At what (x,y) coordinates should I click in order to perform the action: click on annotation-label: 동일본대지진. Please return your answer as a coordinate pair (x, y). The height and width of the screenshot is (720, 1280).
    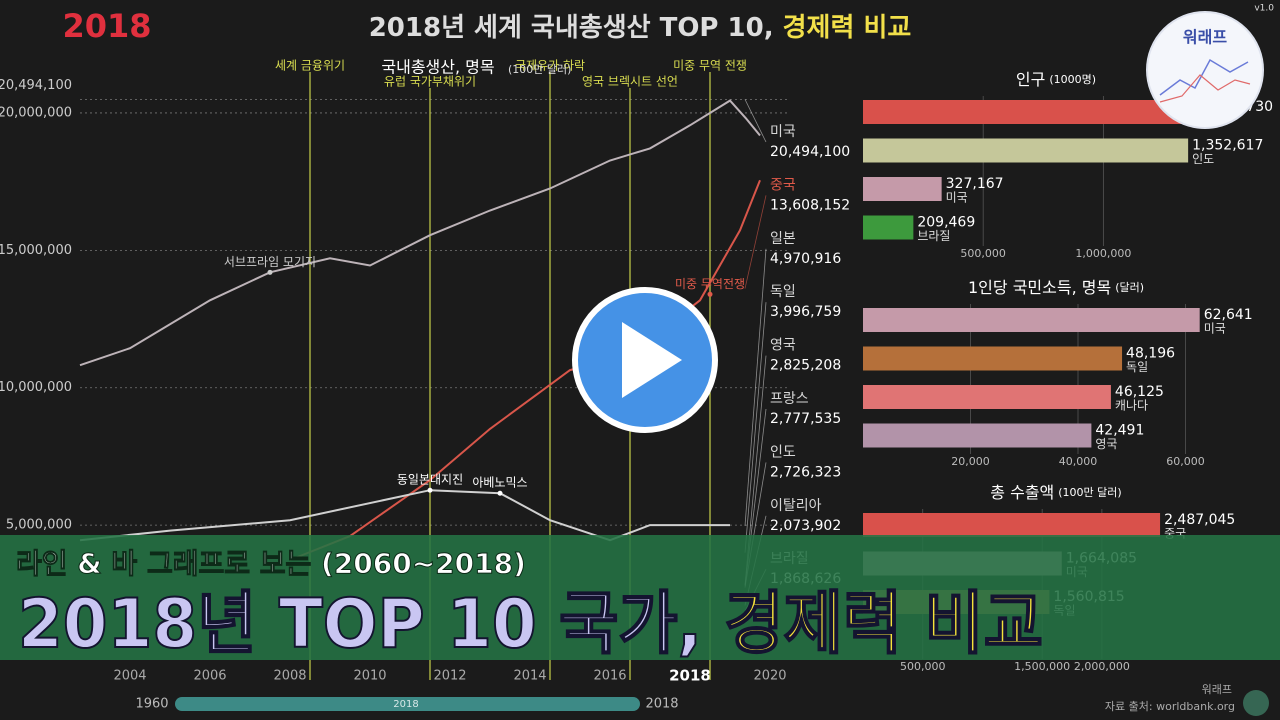
    Looking at the image, I should click on (430, 480).